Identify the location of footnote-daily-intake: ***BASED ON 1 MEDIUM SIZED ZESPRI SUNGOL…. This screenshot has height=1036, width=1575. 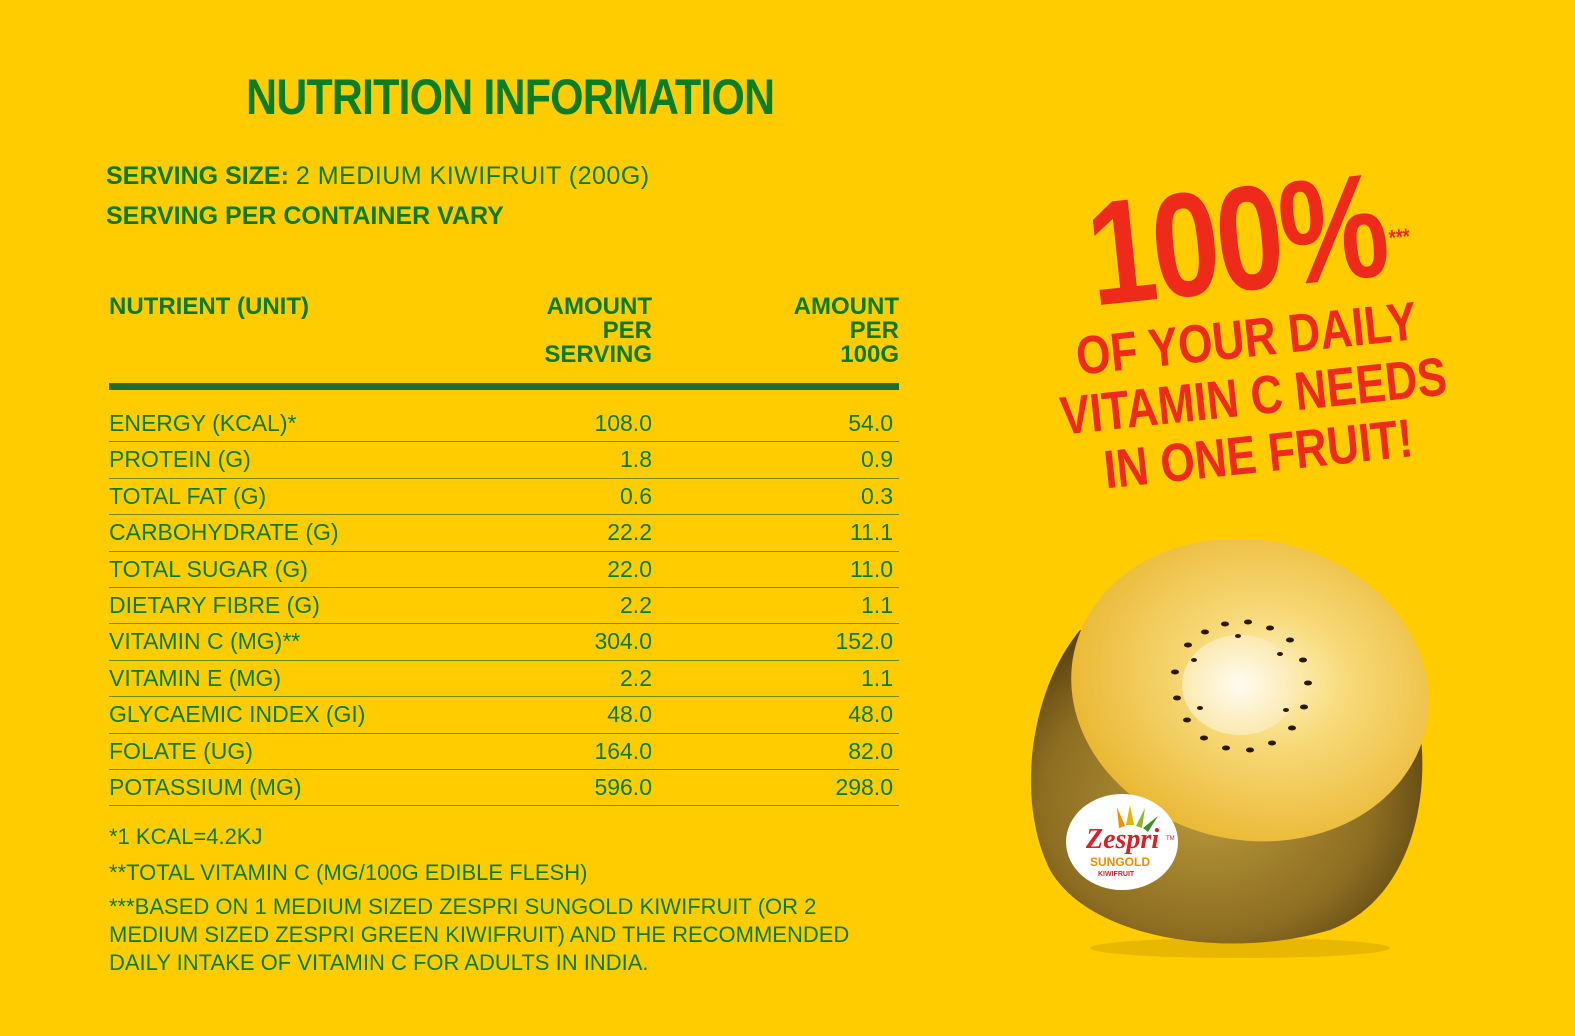
(479, 934).